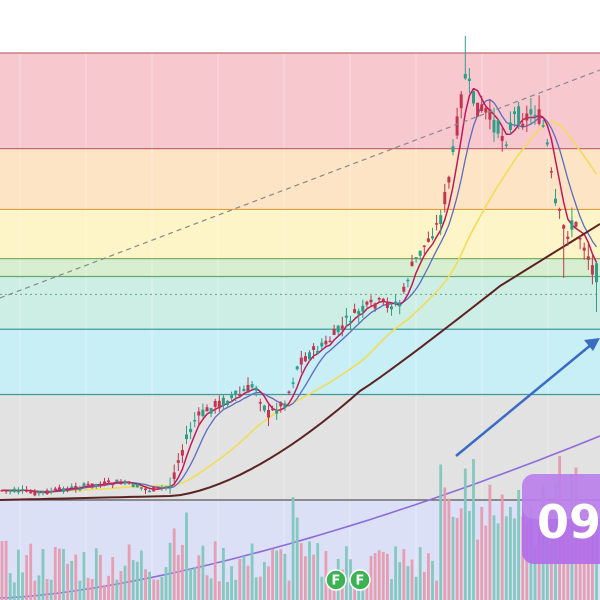 This screenshot has height=600, width=600. I want to click on event-badge-label: F, so click(360, 581).